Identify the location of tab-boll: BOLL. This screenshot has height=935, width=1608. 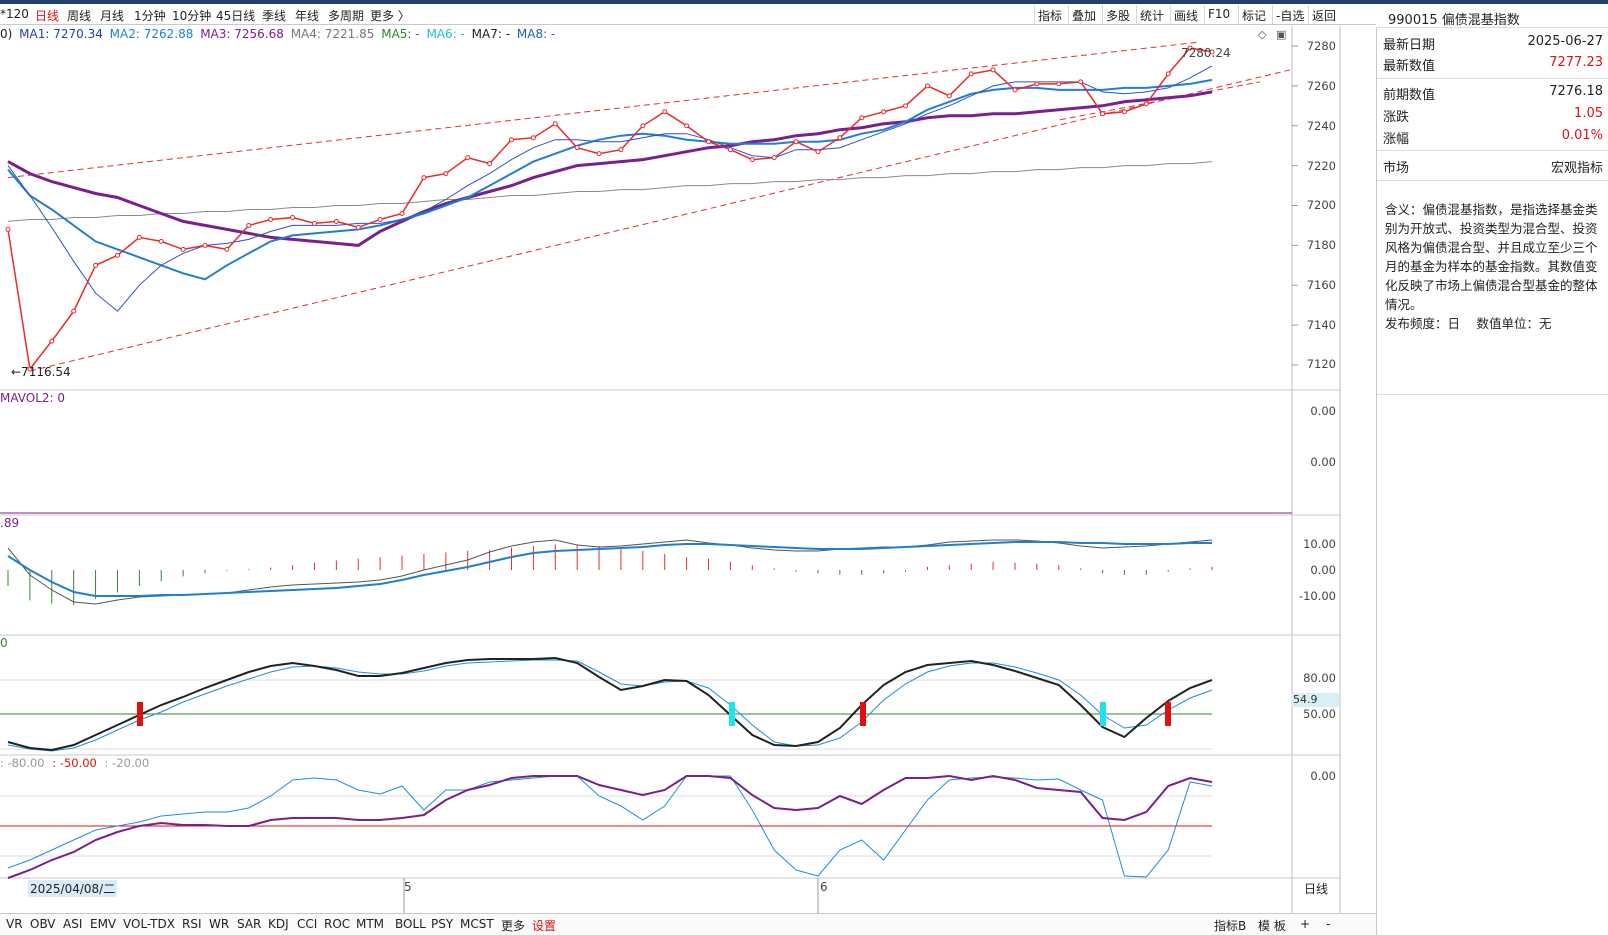
(410, 924).